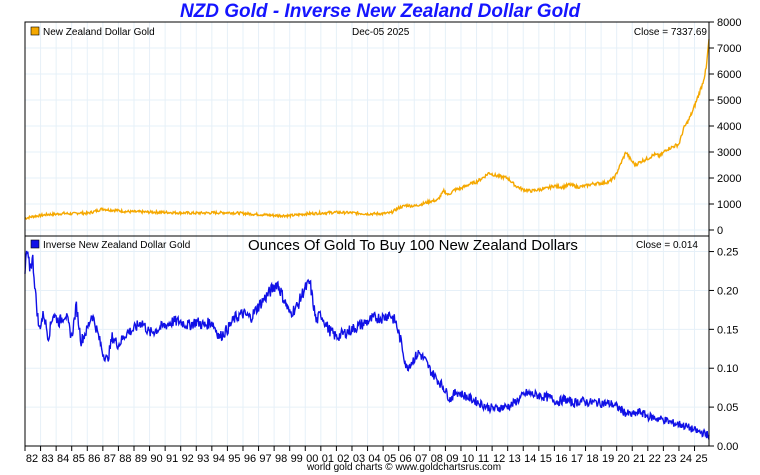 This screenshot has height=475, width=760. What do you see at coordinates (701, 459) in the screenshot?
I see `x-tick-label: 25` at bounding box center [701, 459].